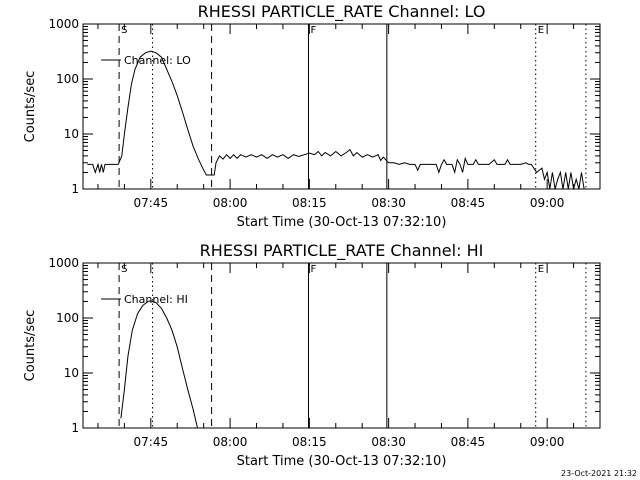 Image resolution: width=640 pixels, height=480 pixels. What do you see at coordinates (342, 12) in the screenshot?
I see `chart-title: RHESSI PARTICLE_RATE Channel: LO` at bounding box center [342, 12].